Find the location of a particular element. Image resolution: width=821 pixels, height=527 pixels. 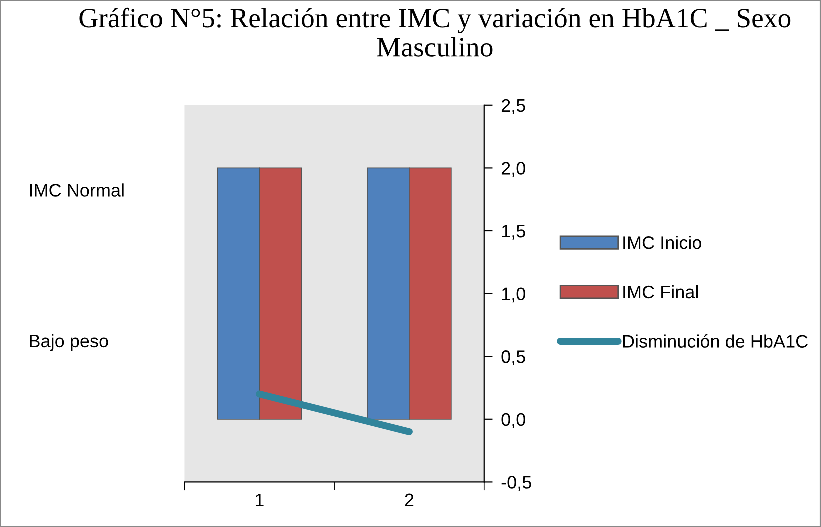

legend-label: Disminución de HbA1C is located at coordinates (715, 341).